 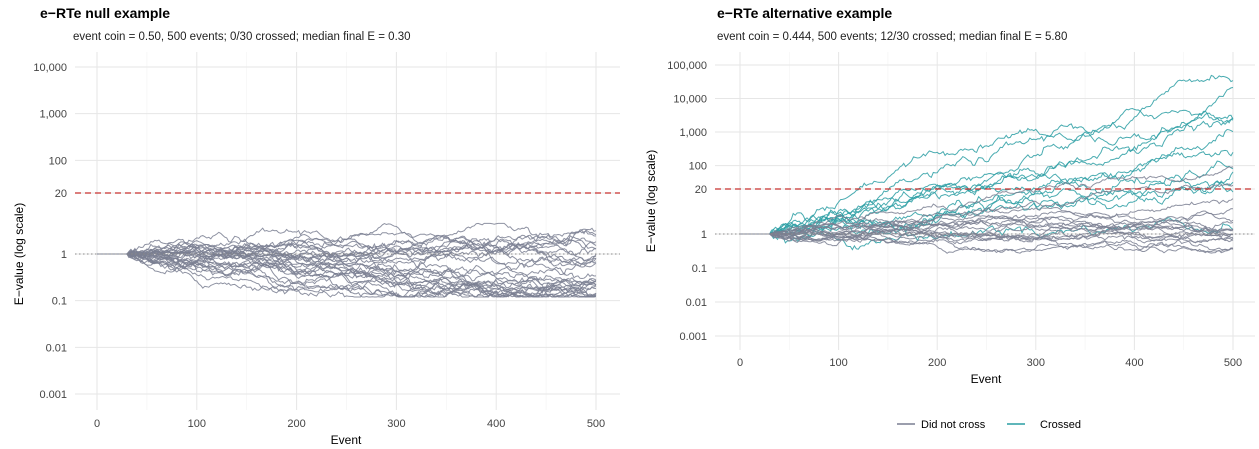 What do you see at coordinates (804, 13) in the screenshot?
I see `alt-chart-title: e−RTe alternative example` at bounding box center [804, 13].